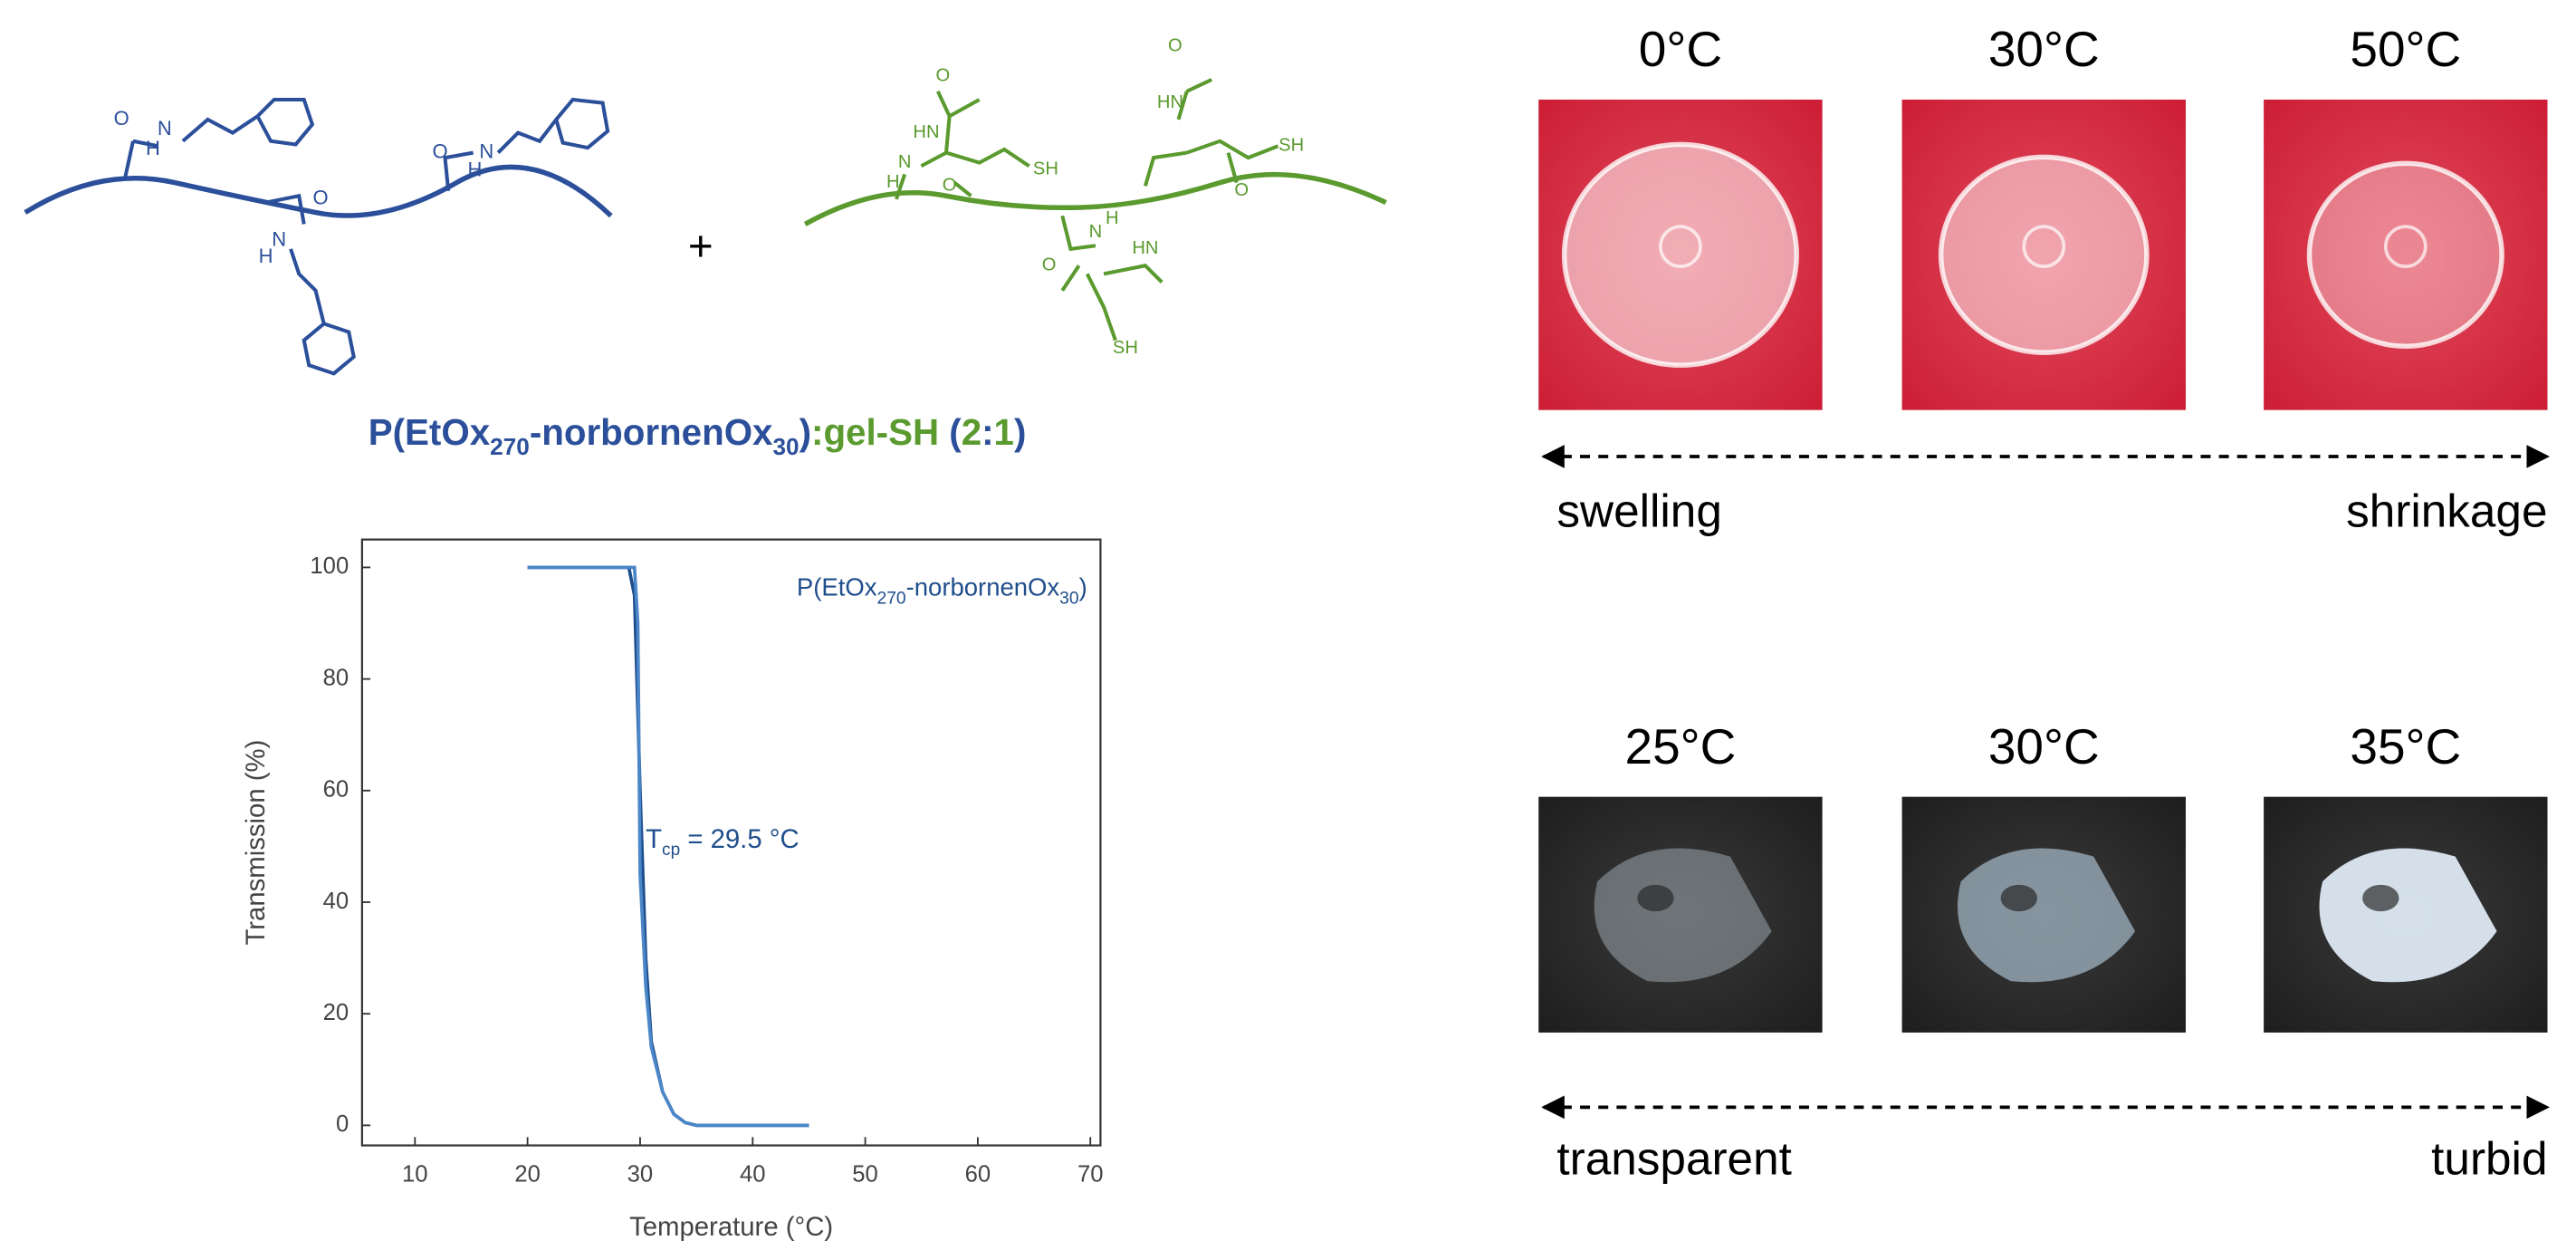 The height and width of the screenshot is (1250, 2576). I want to click on x-tick-label: 10, so click(415, 1174).